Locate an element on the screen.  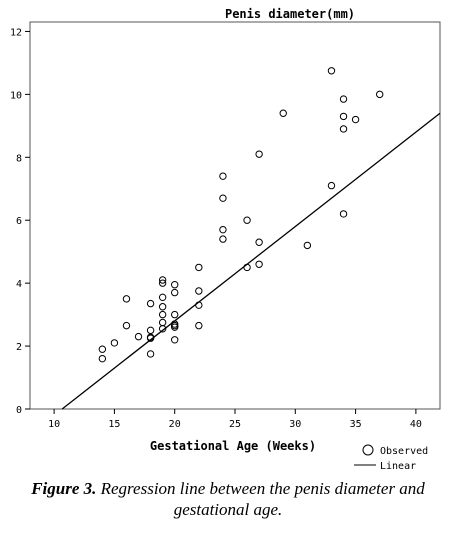
legend-observed-label: Observed is located at coordinates (404, 451).